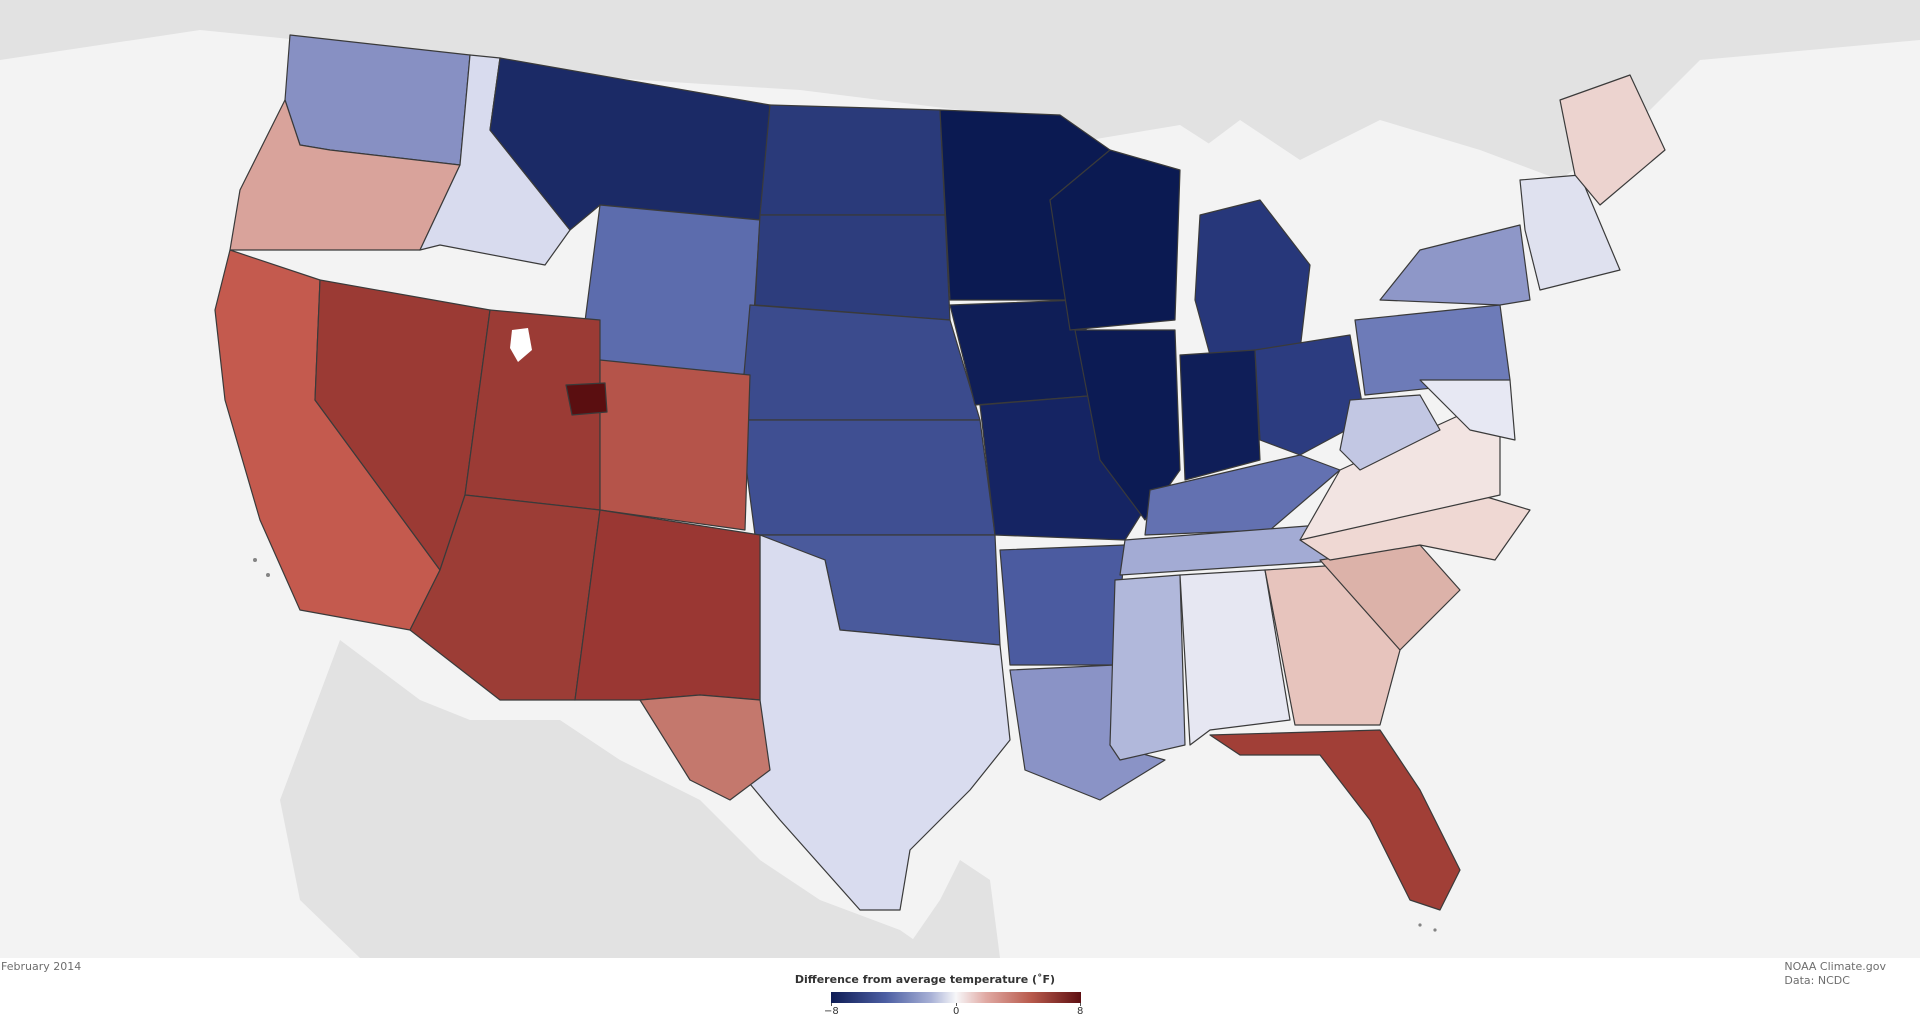 The height and width of the screenshot is (1030, 1920). I want to click on state-colorado, so click(675, 445).